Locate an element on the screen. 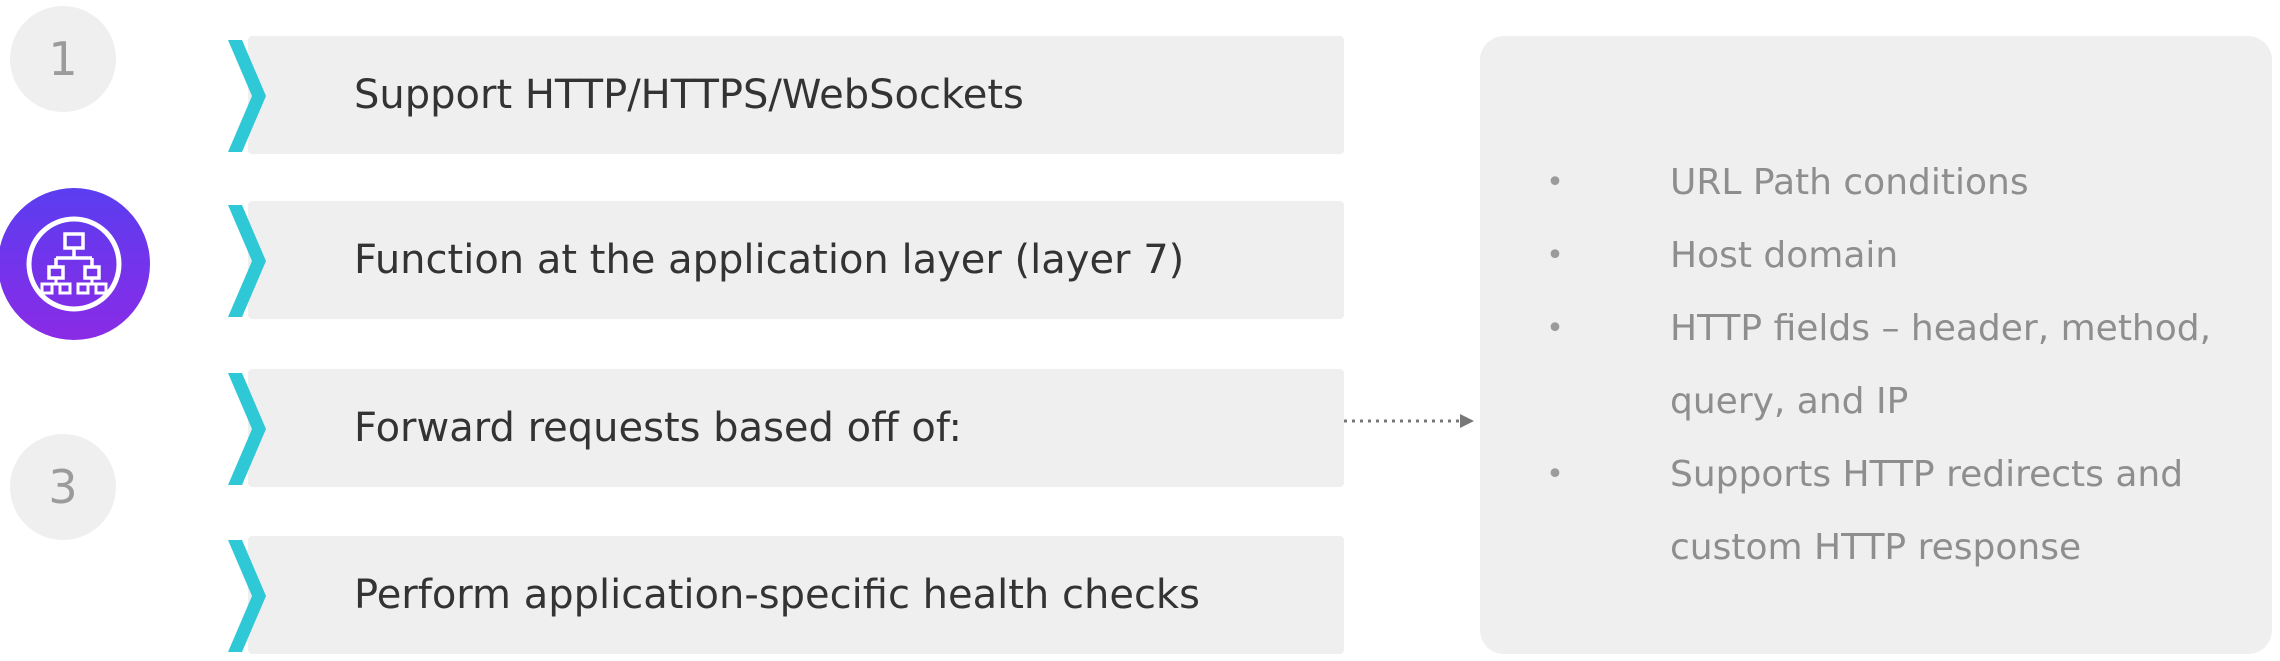  step-2-circle-active is located at coordinates (75, 264).